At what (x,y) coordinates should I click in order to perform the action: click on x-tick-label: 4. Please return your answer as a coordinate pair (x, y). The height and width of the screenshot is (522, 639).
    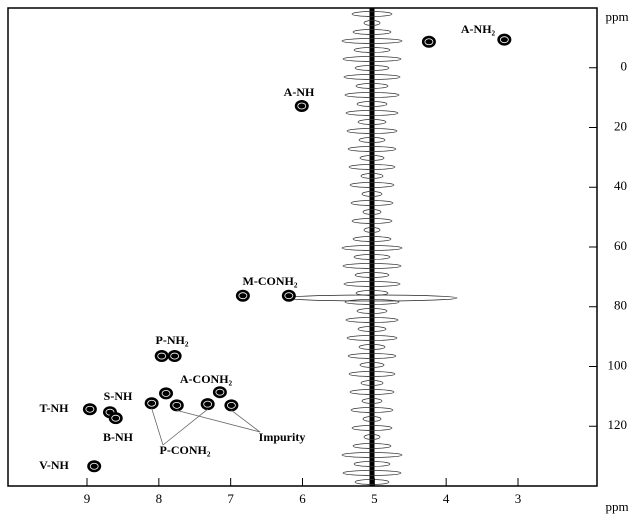
    Looking at the image, I should click on (446, 498).